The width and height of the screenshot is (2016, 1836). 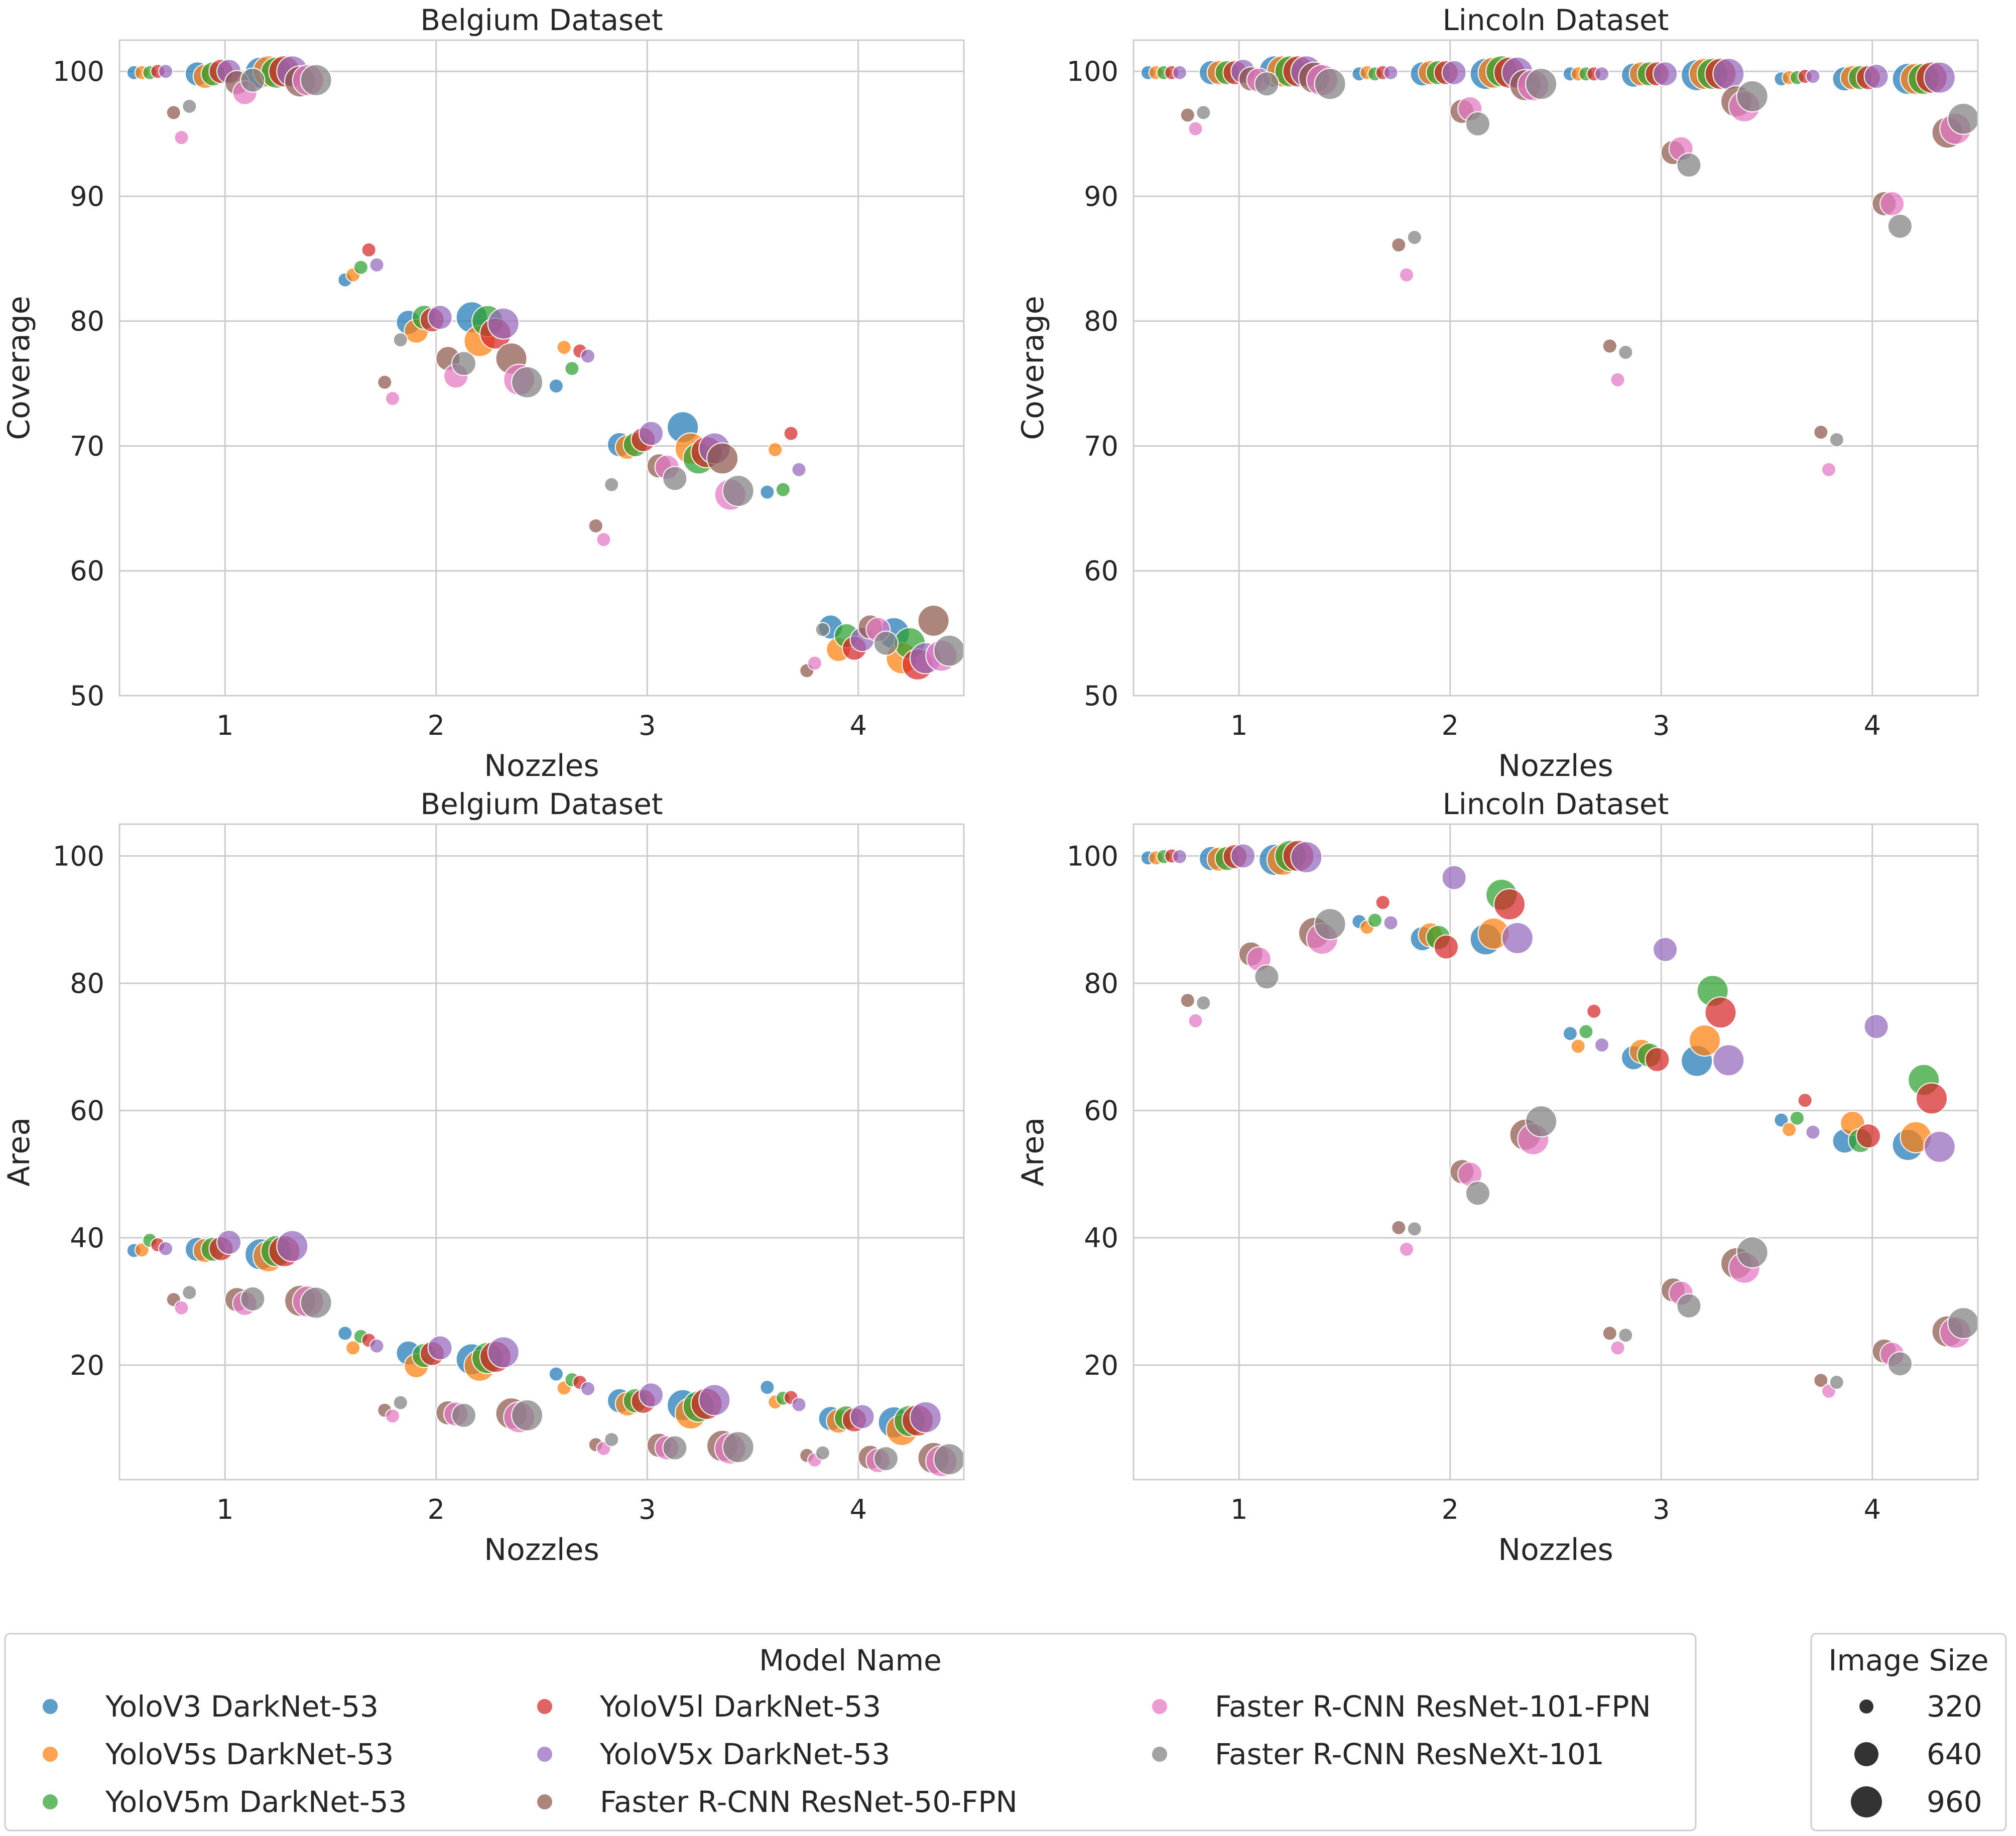 I want to click on x-tick-label: 1, so click(x=224, y=1509).